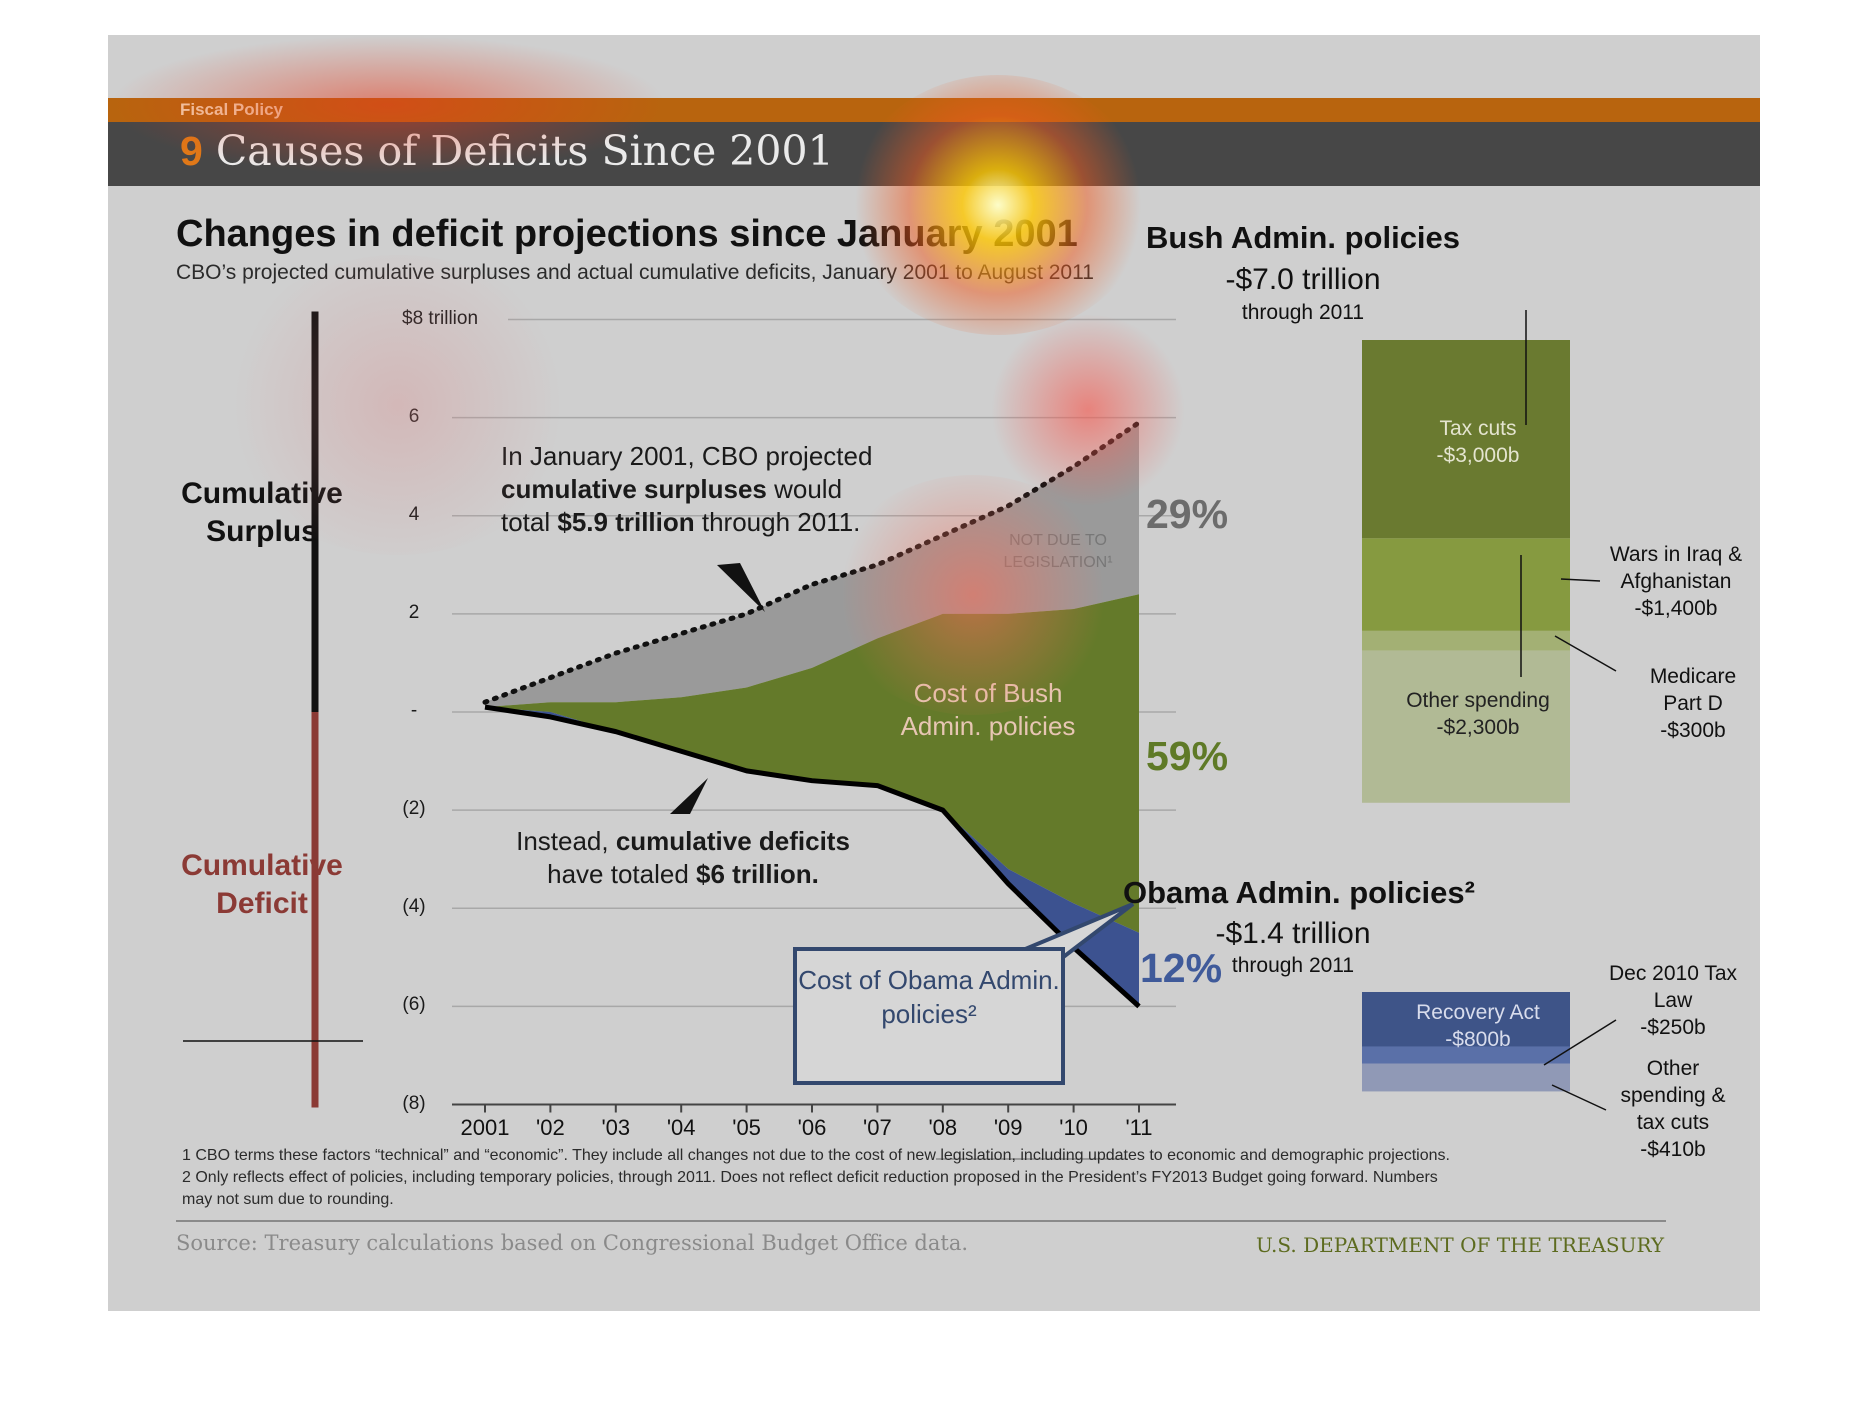 The height and width of the screenshot is (1404, 1866). I want to click on footer-divider, so click(921, 1221).